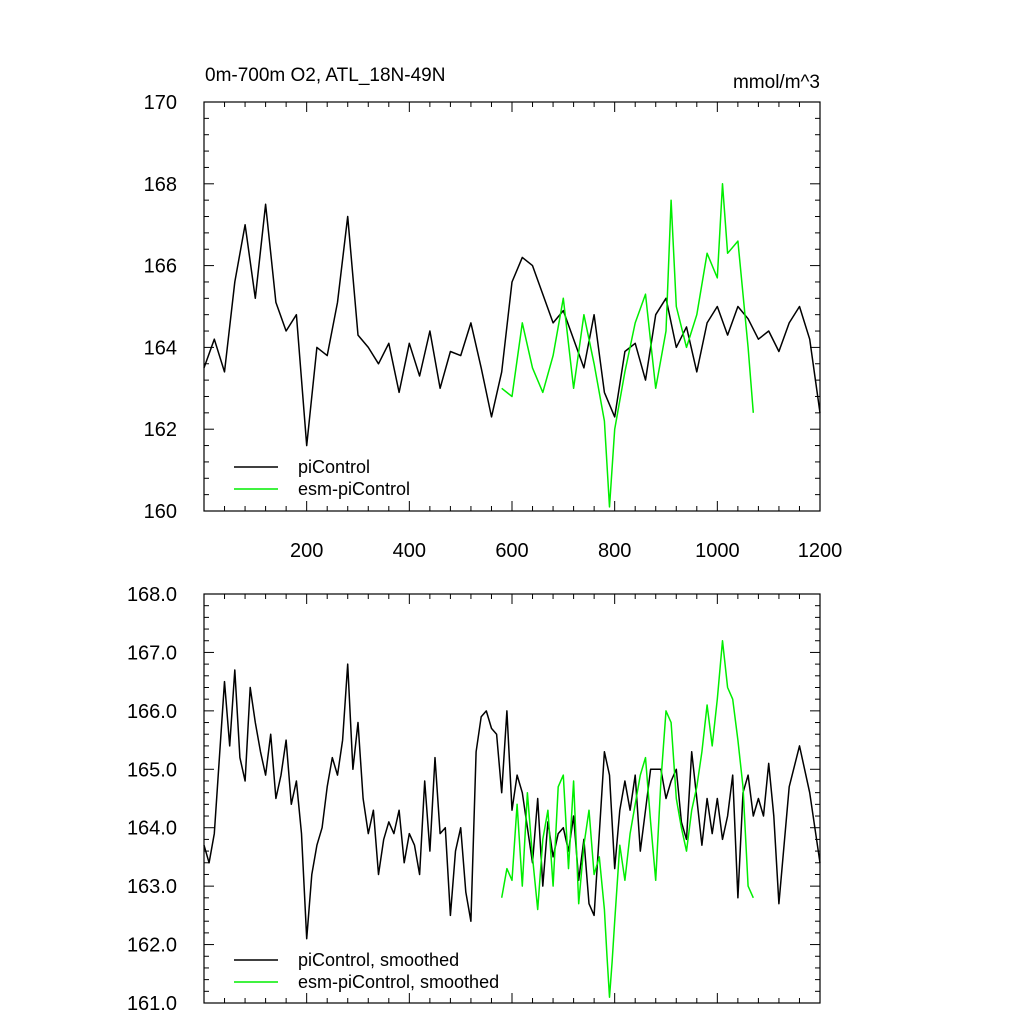 This screenshot has width=1024, height=1024. What do you see at coordinates (717, 551) in the screenshot?
I see `top-x-tick-label: 1000` at bounding box center [717, 551].